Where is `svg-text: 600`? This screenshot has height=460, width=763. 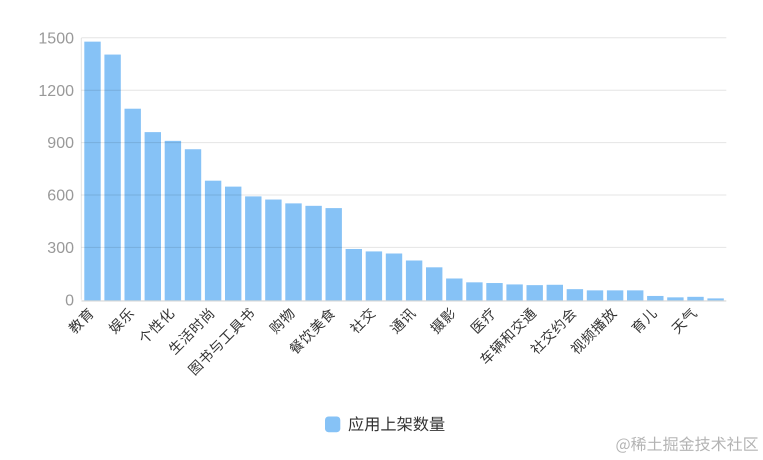
svg-text: 600 is located at coordinates (60, 196).